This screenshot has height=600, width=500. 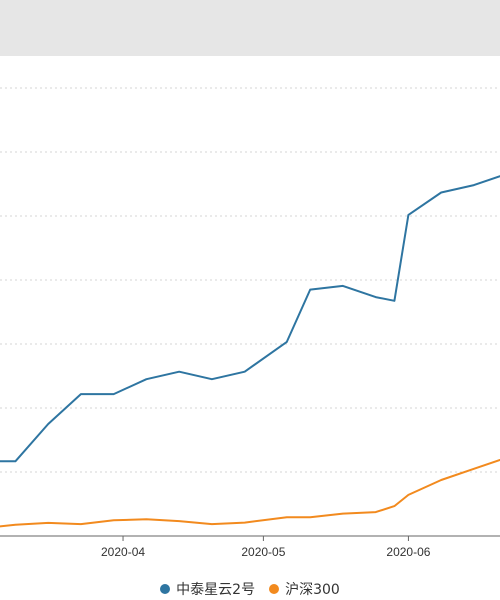 What do you see at coordinates (263, 552) in the screenshot?
I see `x-tick-label: 2020-05` at bounding box center [263, 552].